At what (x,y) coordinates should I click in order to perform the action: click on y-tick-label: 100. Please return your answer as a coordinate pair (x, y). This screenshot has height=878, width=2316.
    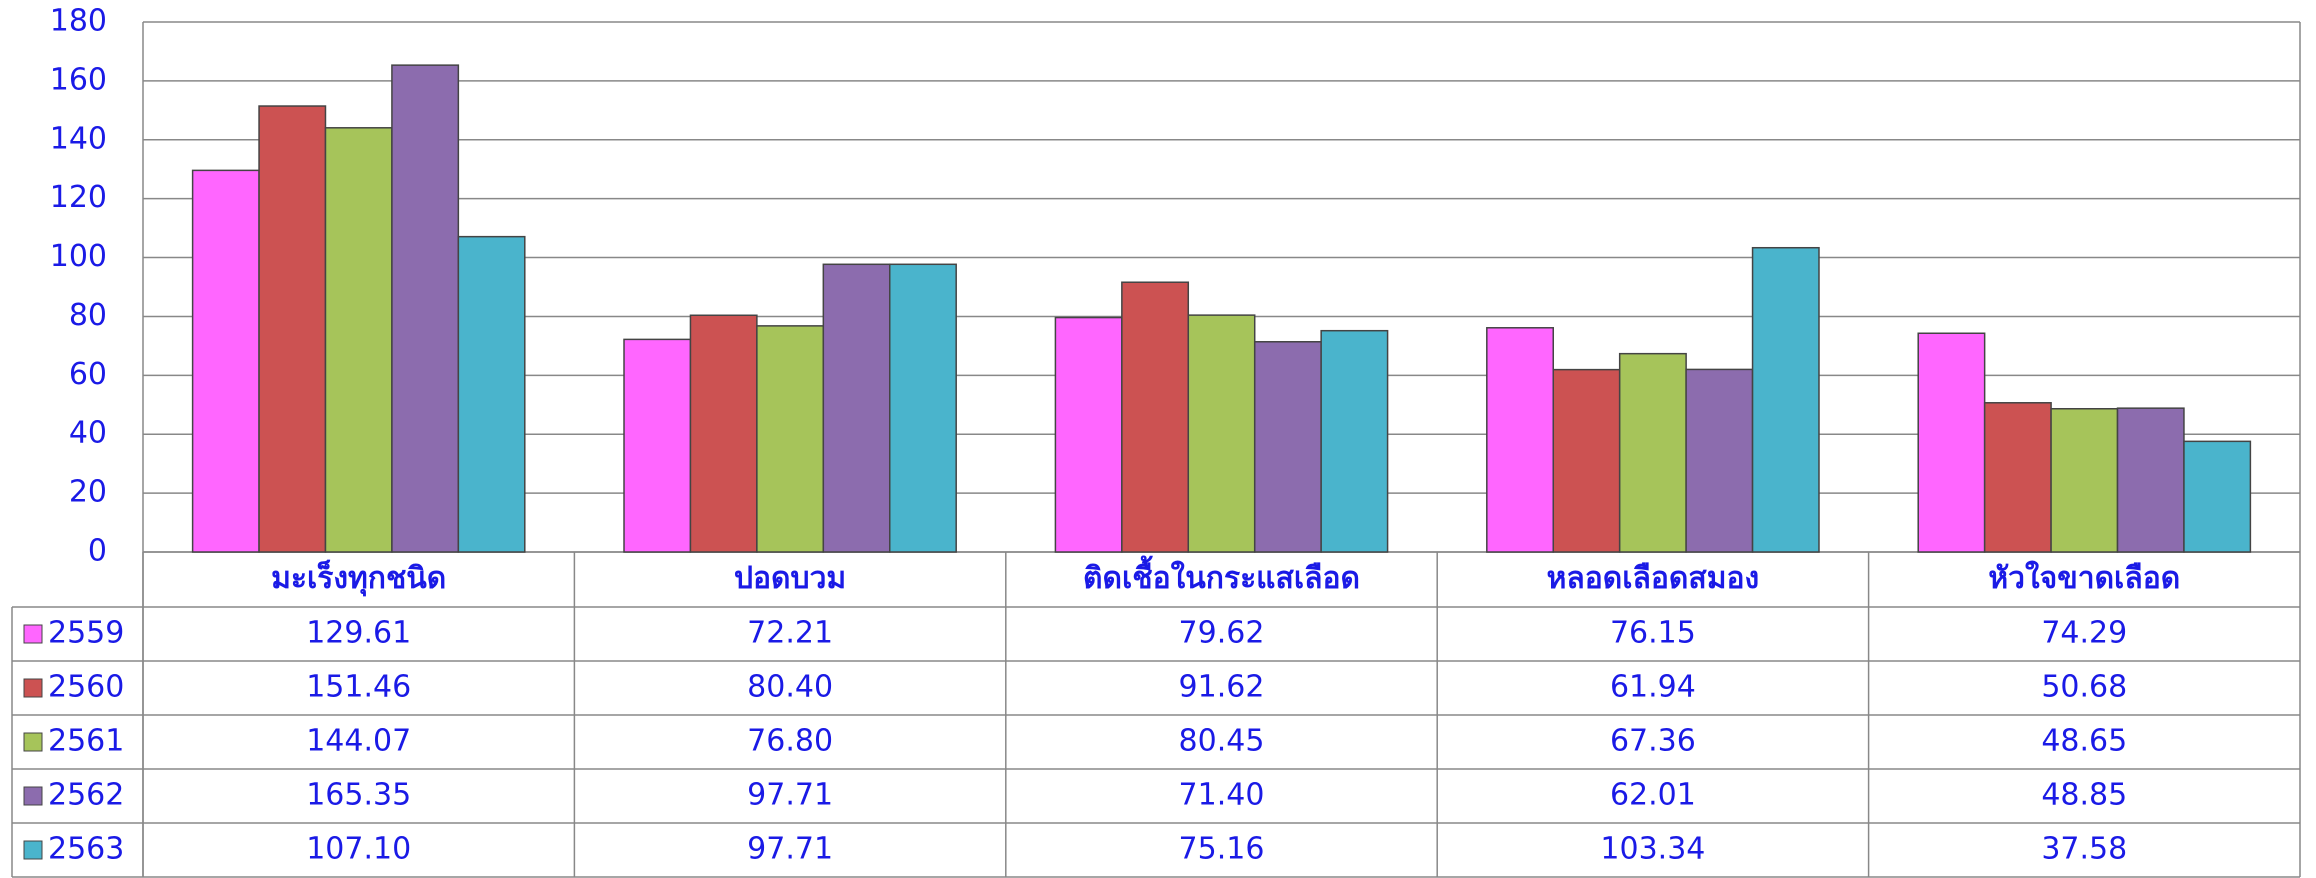
    Looking at the image, I should click on (78, 256).